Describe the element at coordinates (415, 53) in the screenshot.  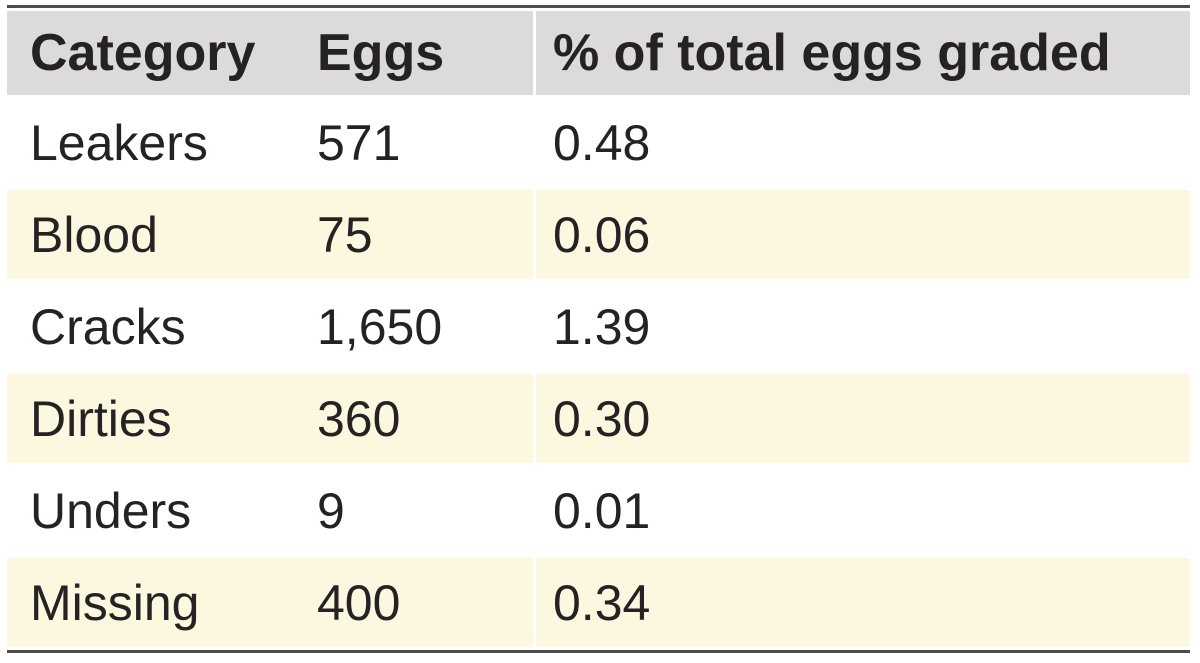
I see `column-header-eggs: Eggs` at that location.